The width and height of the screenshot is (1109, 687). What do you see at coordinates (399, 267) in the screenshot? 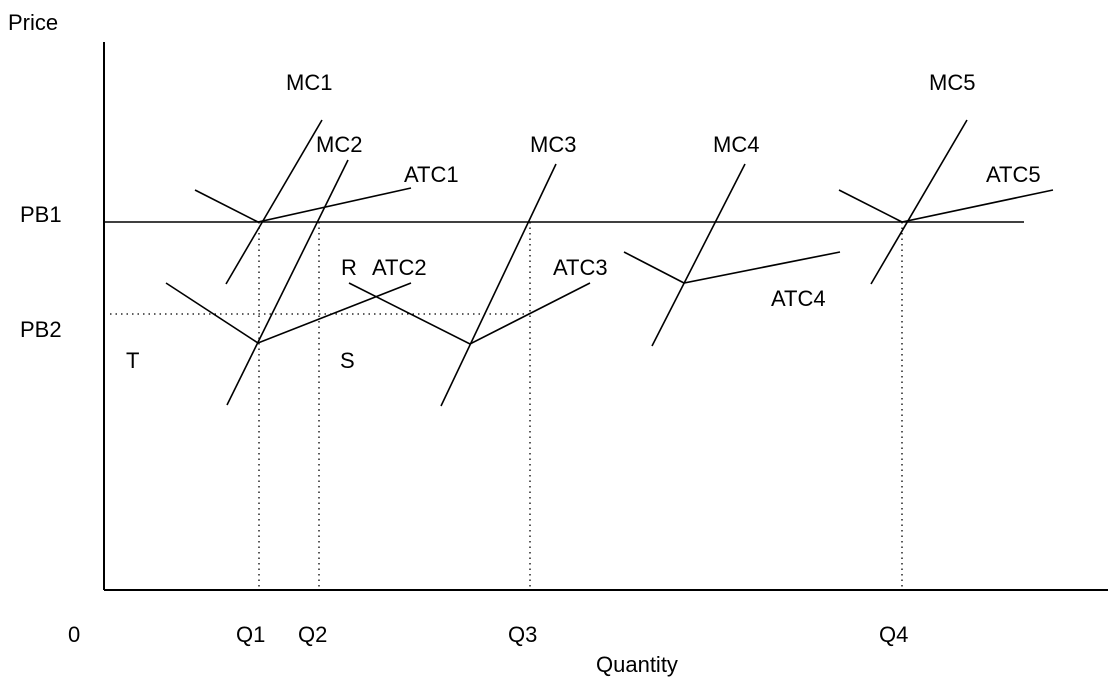
I see `atc2-label: ATC2` at bounding box center [399, 267].